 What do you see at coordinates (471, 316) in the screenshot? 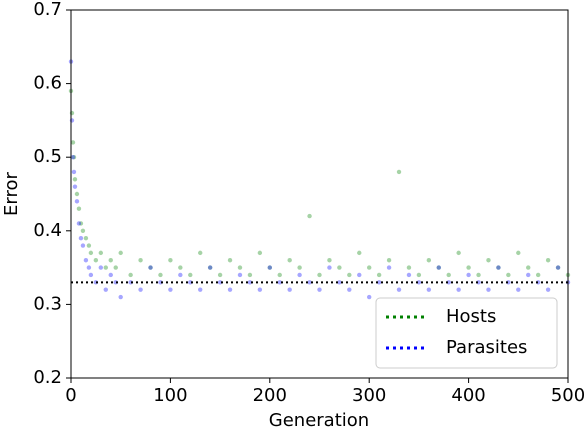
I see `legend-label: Hosts` at bounding box center [471, 316].